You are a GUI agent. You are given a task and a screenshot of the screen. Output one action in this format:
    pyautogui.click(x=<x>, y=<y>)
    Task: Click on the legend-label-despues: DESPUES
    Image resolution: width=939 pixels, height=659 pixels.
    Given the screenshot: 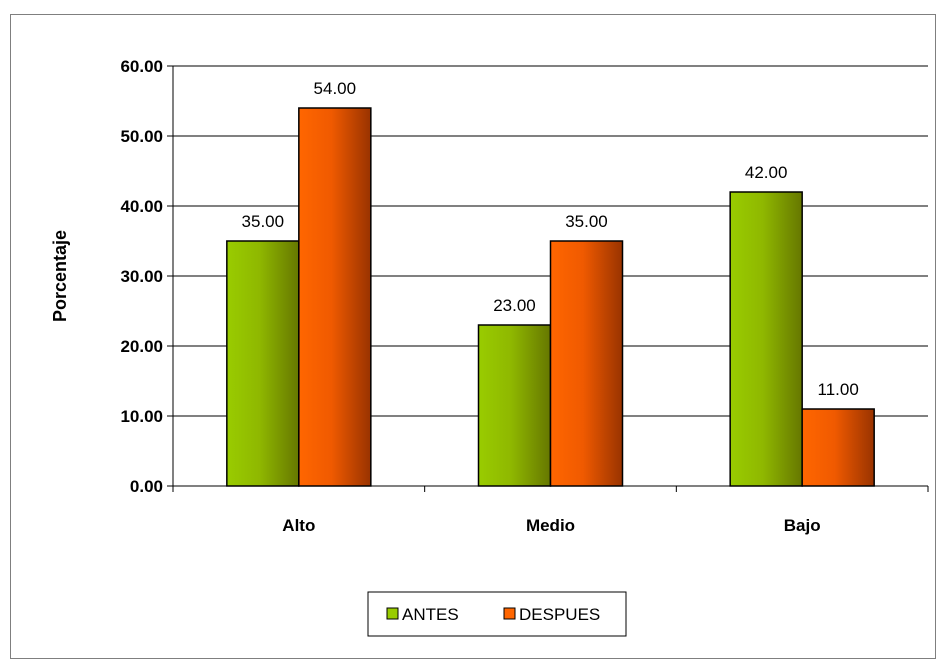 What is the action you would take?
    pyautogui.click(x=559, y=614)
    